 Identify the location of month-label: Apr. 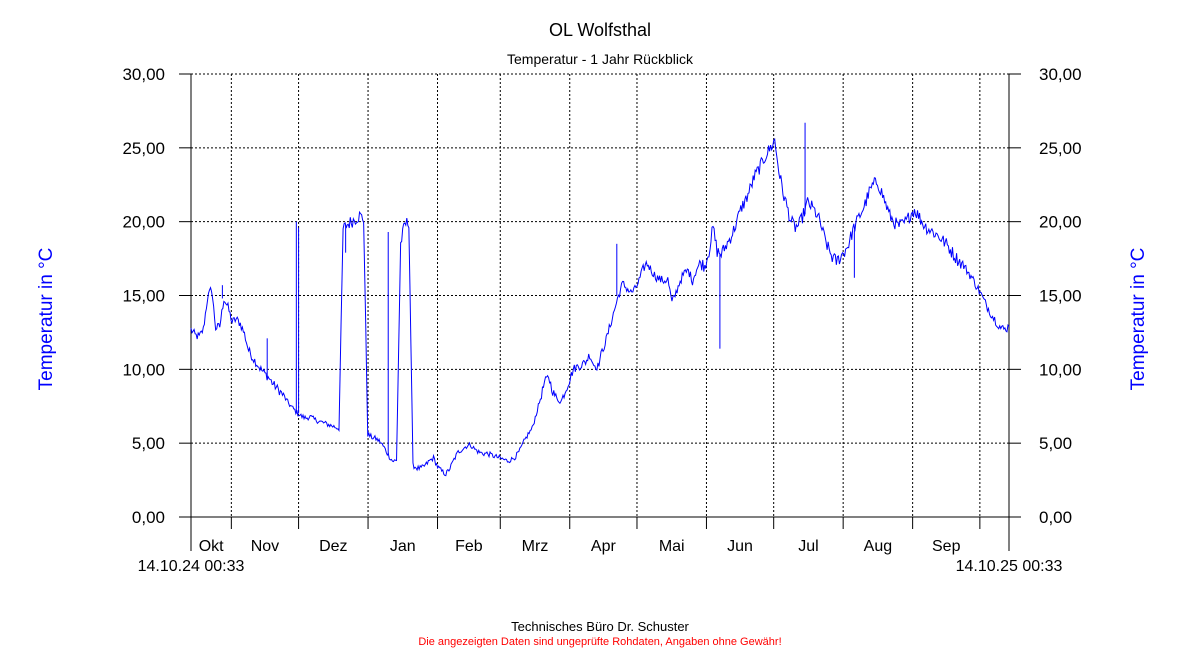
(604, 546).